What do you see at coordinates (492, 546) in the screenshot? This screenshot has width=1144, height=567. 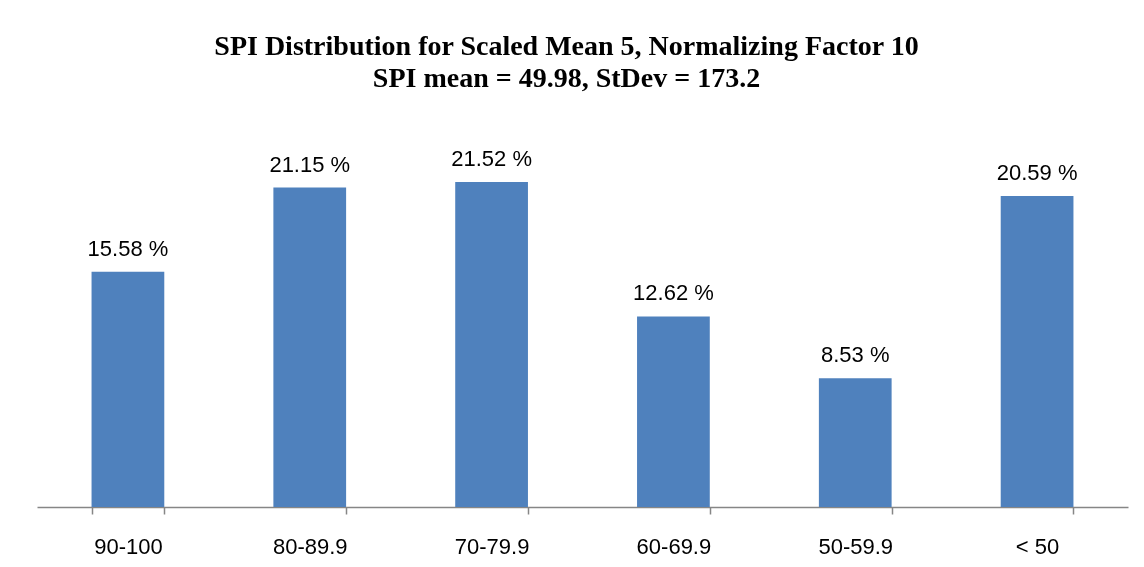 I see `x-tick-label: 70-79.9` at bounding box center [492, 546].